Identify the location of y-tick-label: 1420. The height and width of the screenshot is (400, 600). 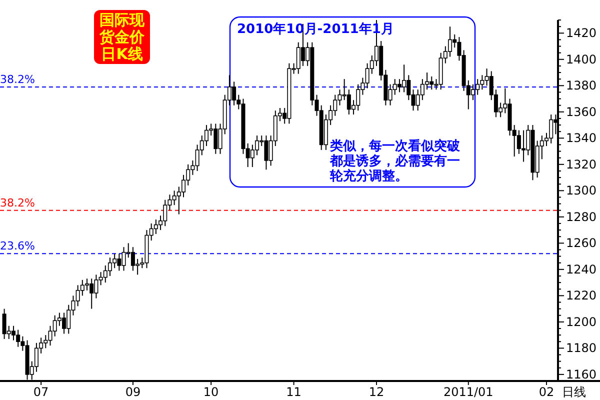
(581, 33).